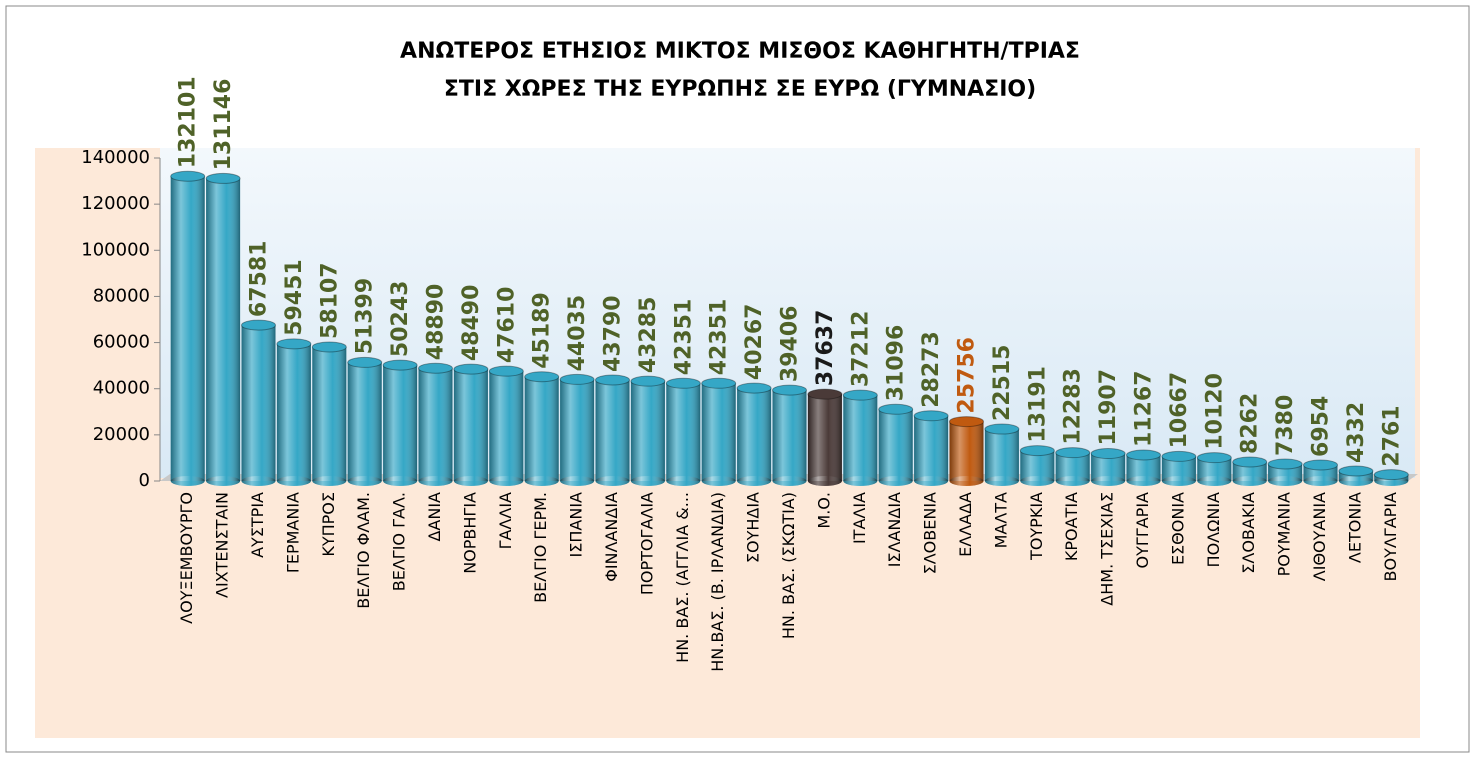  Describe the element at coordinates (1037, 404) in the screenshot. I see `value-label: 13191` at that location.